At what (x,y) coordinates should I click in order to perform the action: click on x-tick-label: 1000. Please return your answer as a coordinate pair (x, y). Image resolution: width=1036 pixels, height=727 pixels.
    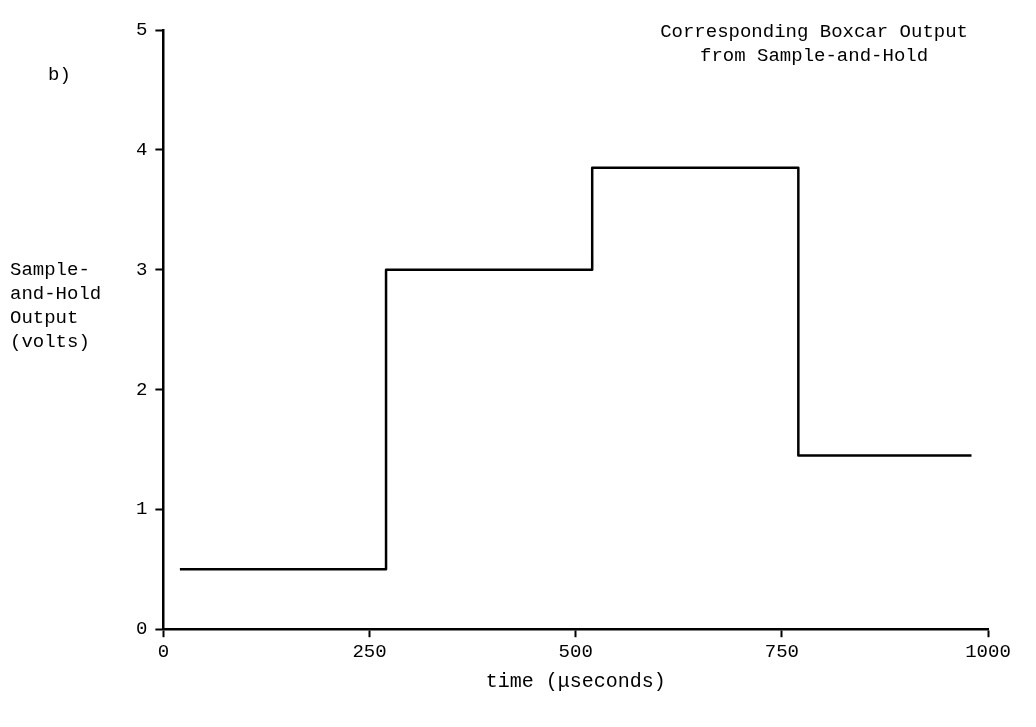
    Looking at the image, I should click on (988, 651).